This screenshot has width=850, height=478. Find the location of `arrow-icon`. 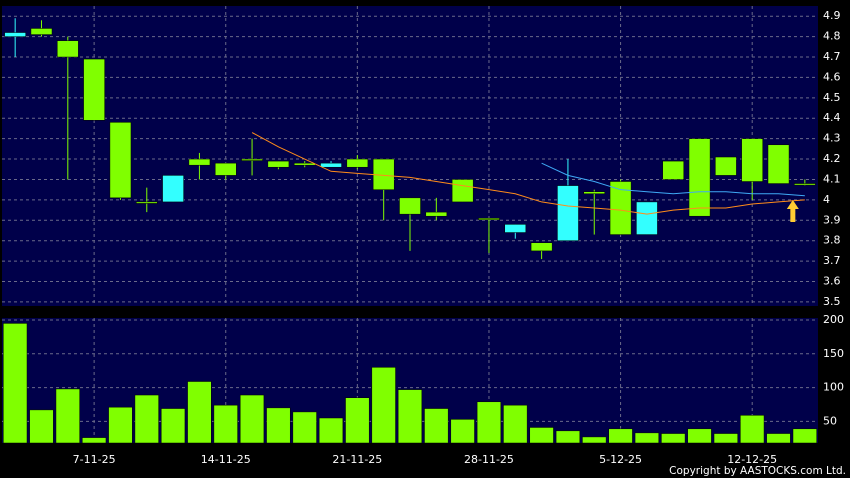

arrow-icon is located at coordinates (792, 211).